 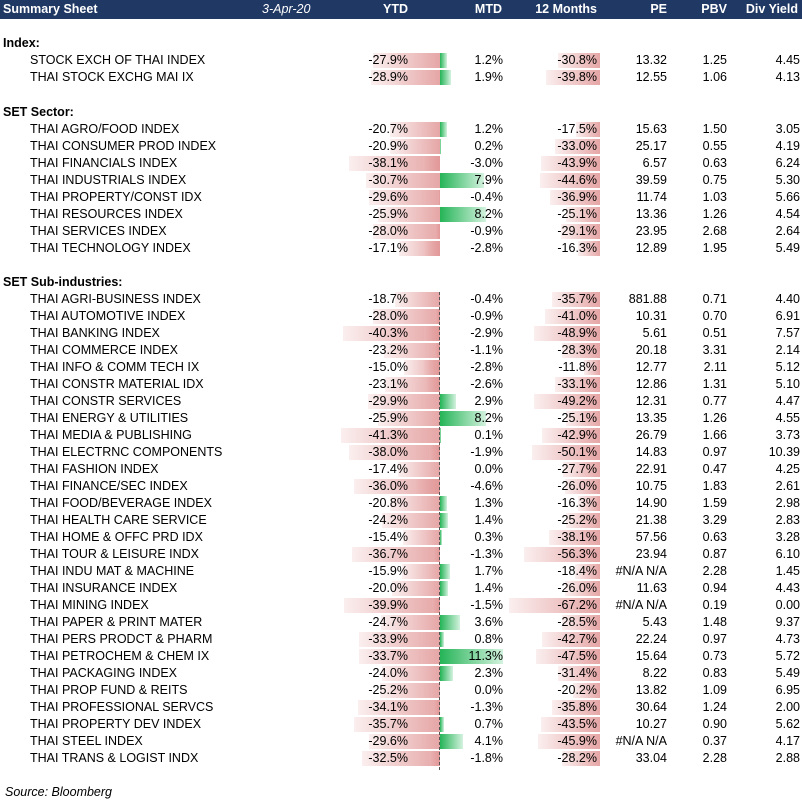 I want to click on divyield-value: 2.88, so click(x=787, y=758).